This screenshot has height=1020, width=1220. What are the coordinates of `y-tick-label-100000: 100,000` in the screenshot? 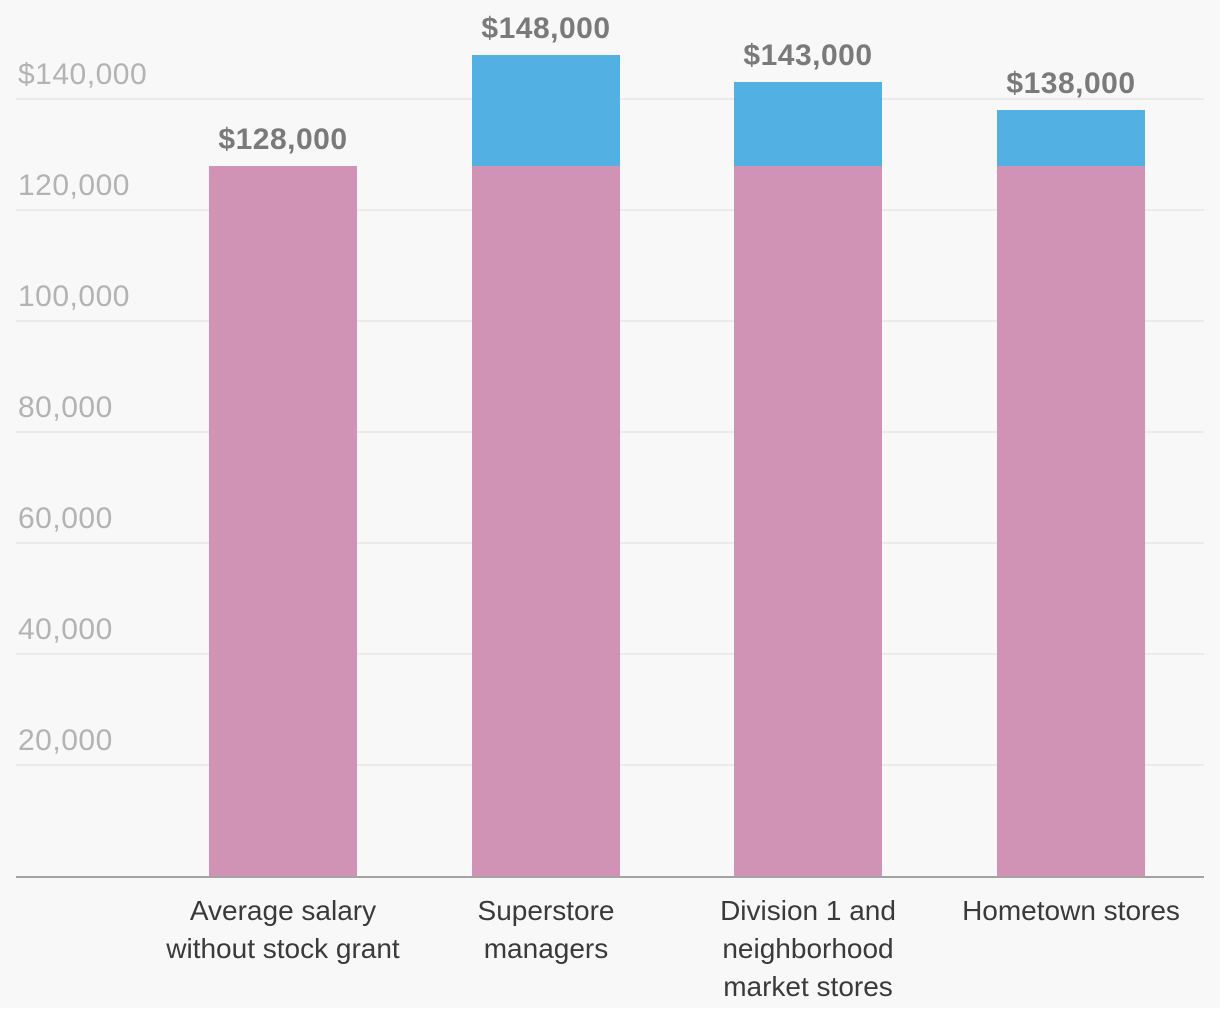 It's located at (74, 296).